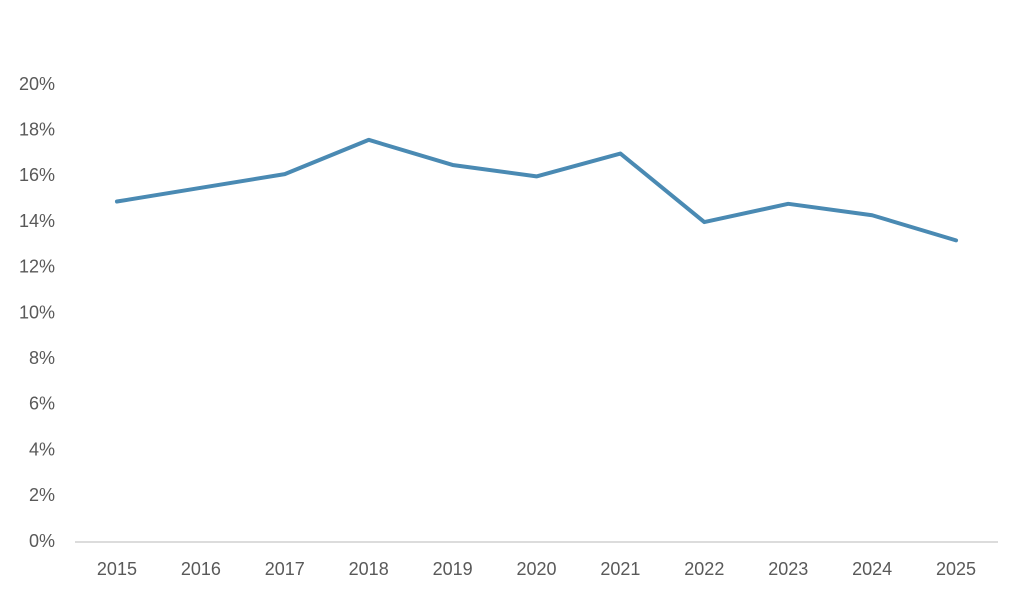 This screenshot has height=596, width=1024. Describe the element at coordinates (42, 404) in the screenshot. I see `y-tick-label: 6%` at that location.